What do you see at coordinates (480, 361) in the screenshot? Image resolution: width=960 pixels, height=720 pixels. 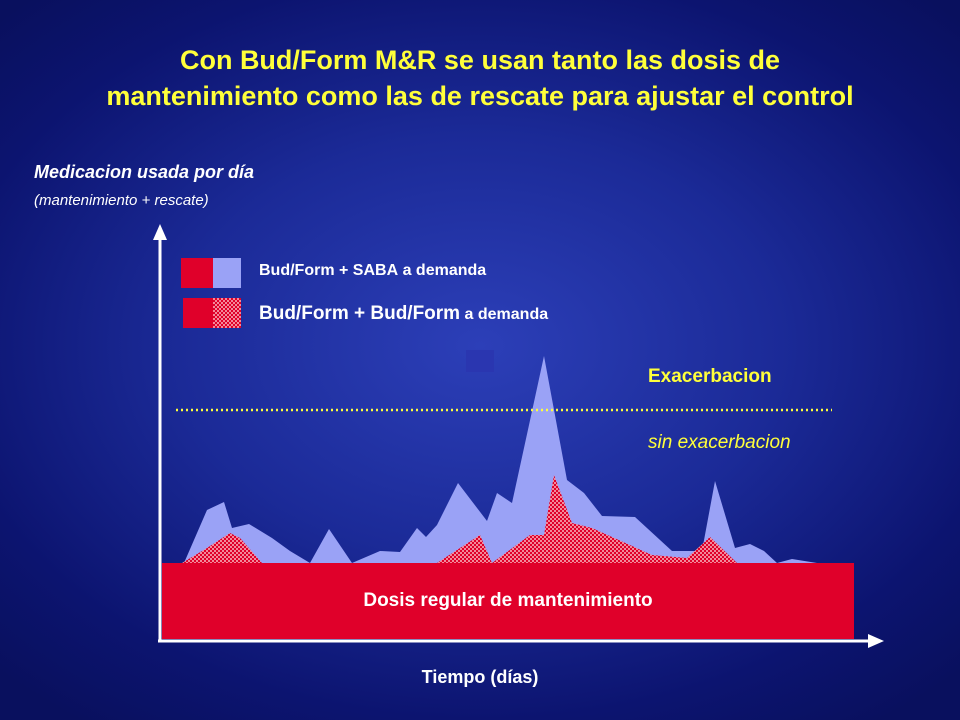 I see `decorative-square` at bounding box center [480, 361].